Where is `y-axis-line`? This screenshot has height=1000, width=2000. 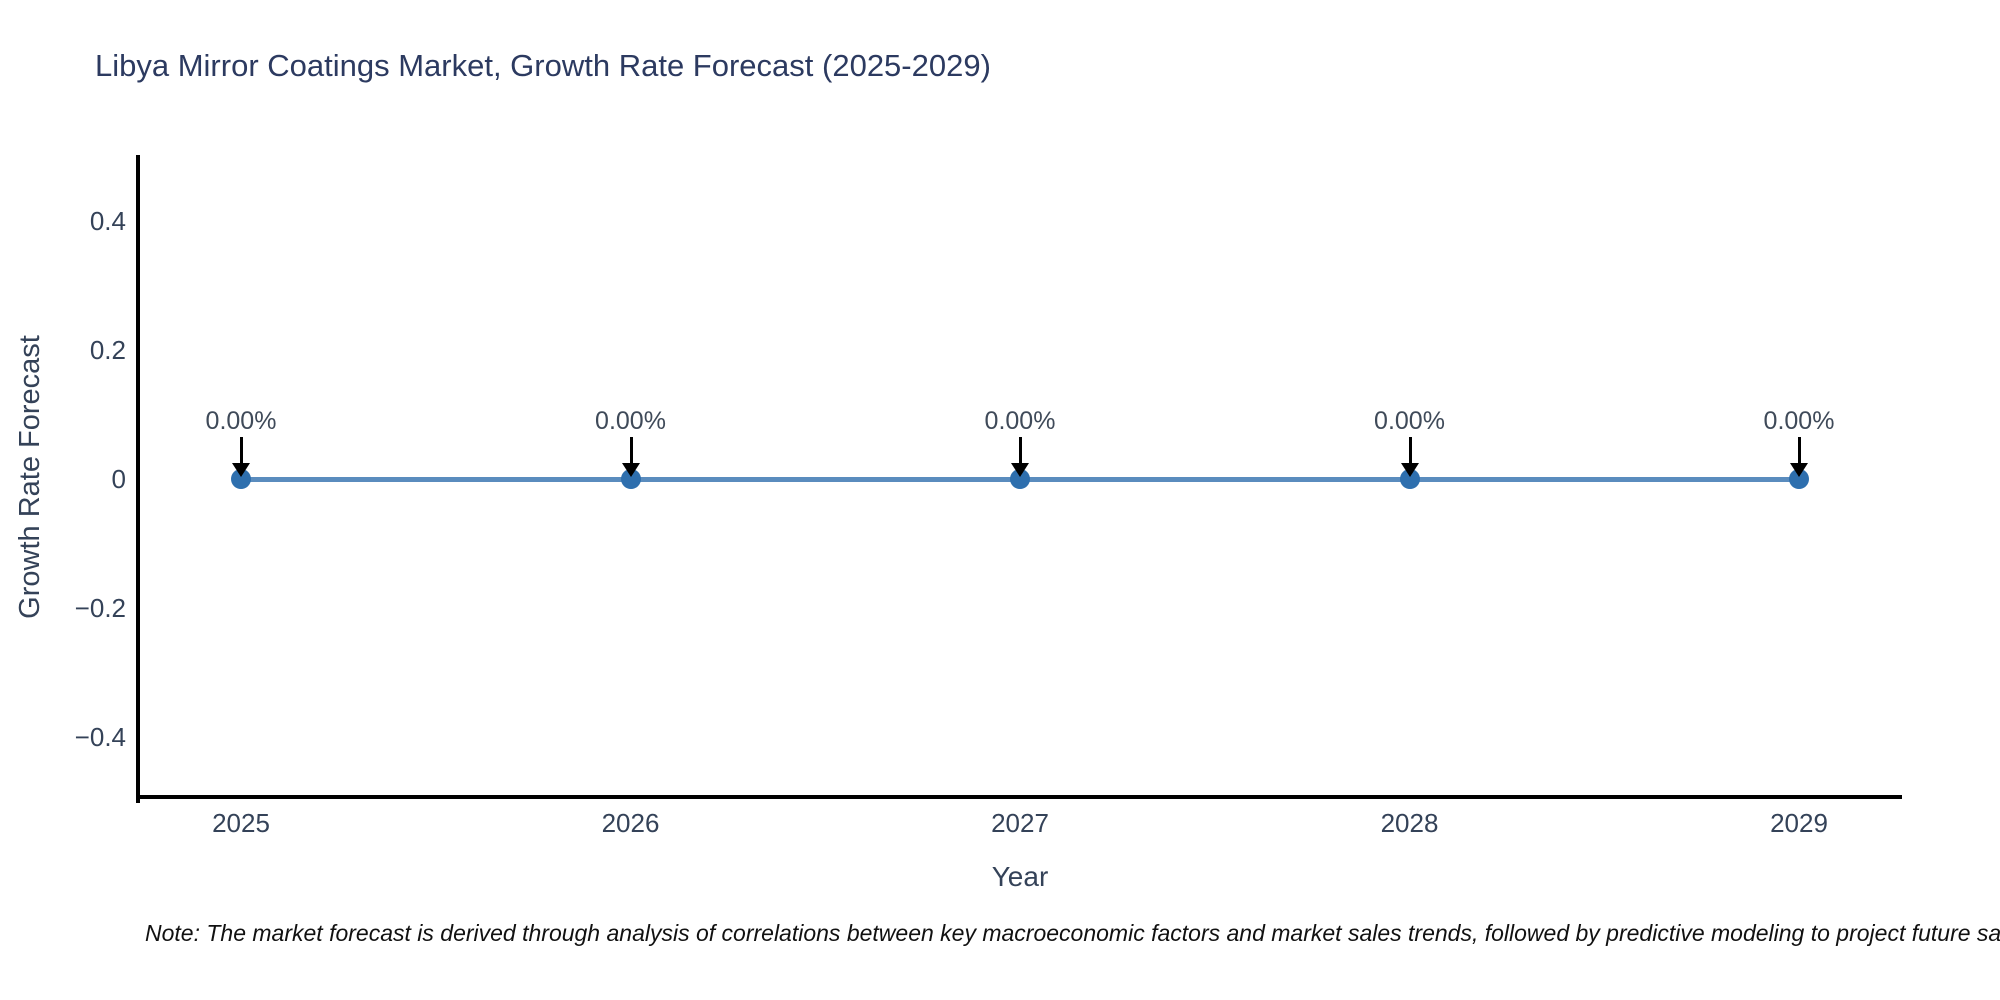 y-axis-line is located at coordinates (138, 479).